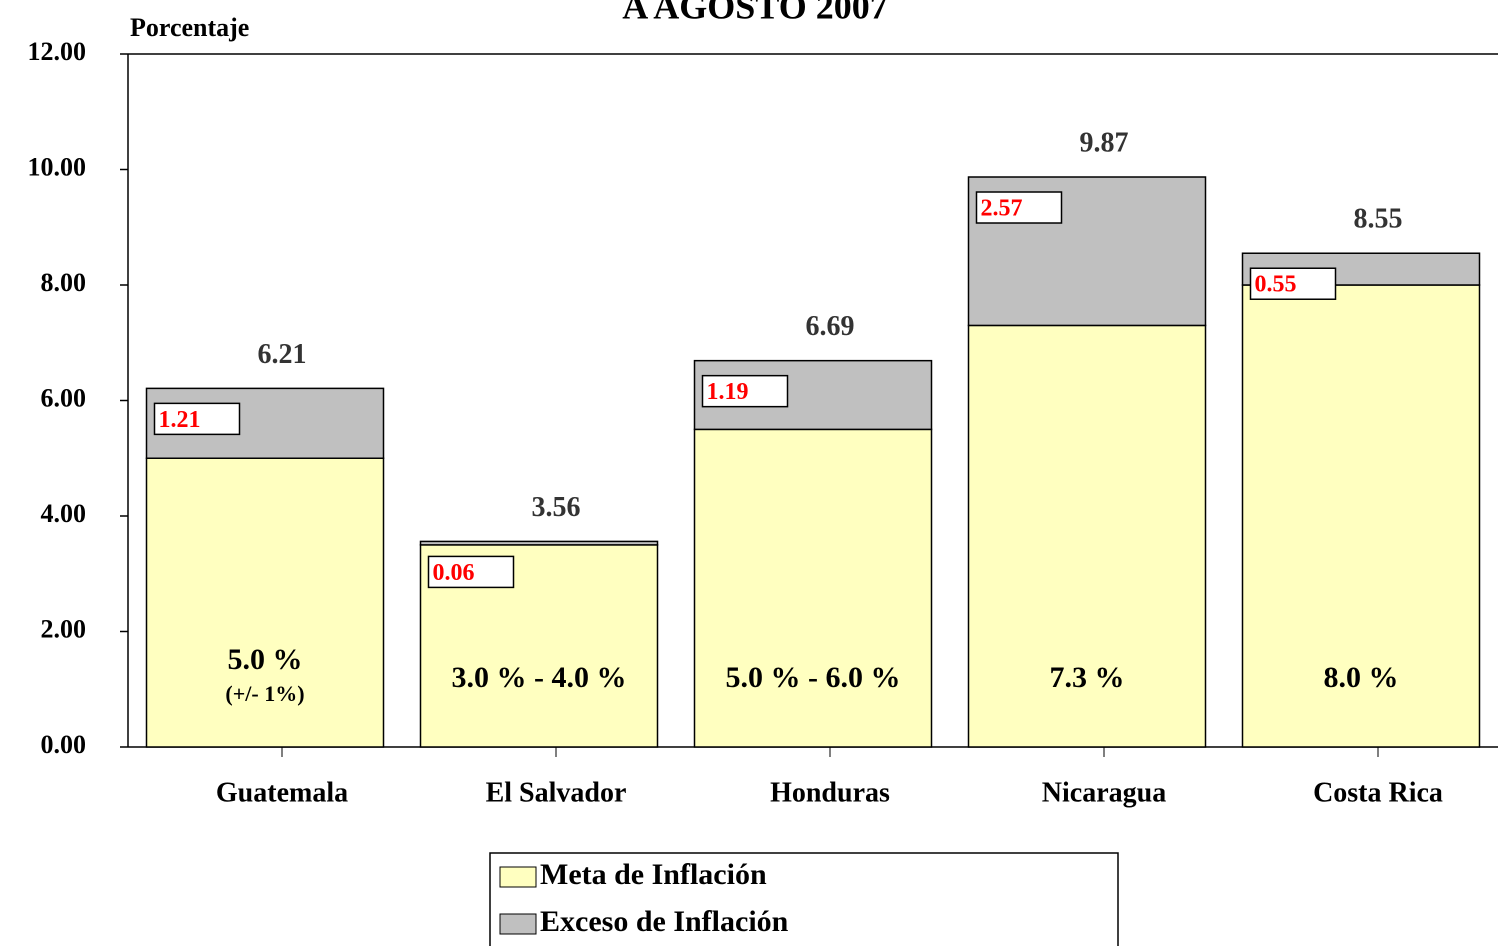  What do you see at coordinates (64, 628) in the screenshot?
I see `y-tick-label: 2.00` at bounding box center [64, 628].